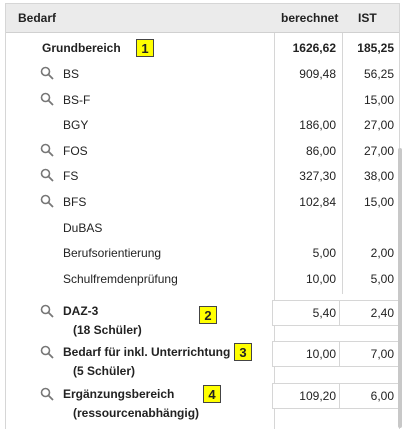 This screenshot has height=429, width=405. Describe the element at coordinates (382, 396) in the screenshot. I see `value-ist: 6,00` at that location.